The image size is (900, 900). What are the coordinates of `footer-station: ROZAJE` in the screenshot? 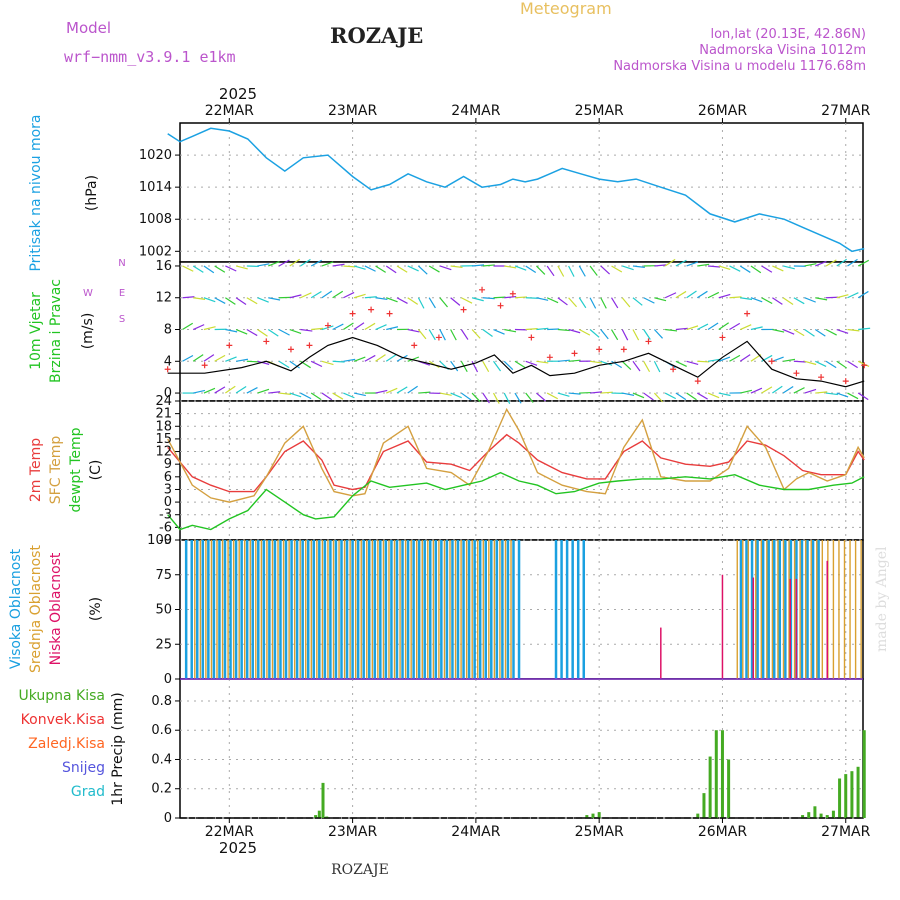 It's located at (360, 870).